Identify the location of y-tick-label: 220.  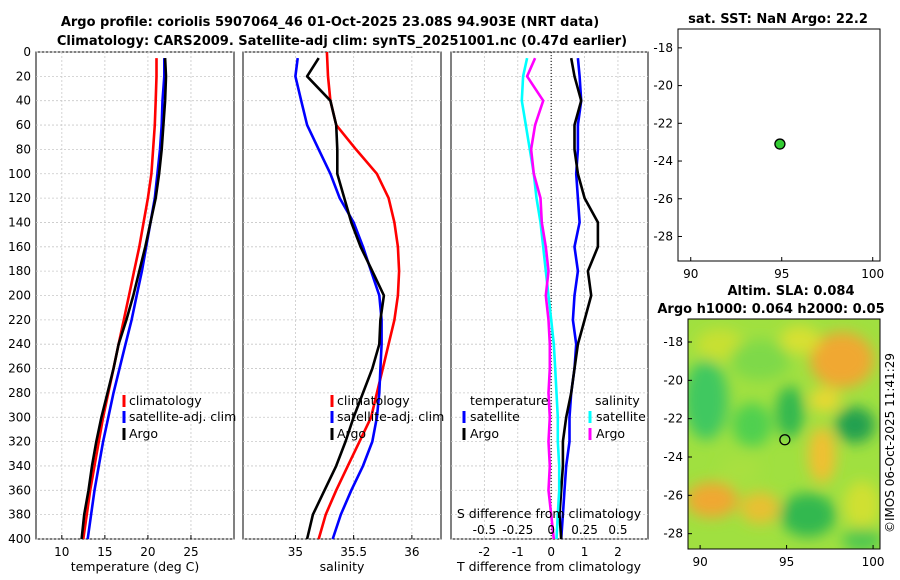
(19, 320).